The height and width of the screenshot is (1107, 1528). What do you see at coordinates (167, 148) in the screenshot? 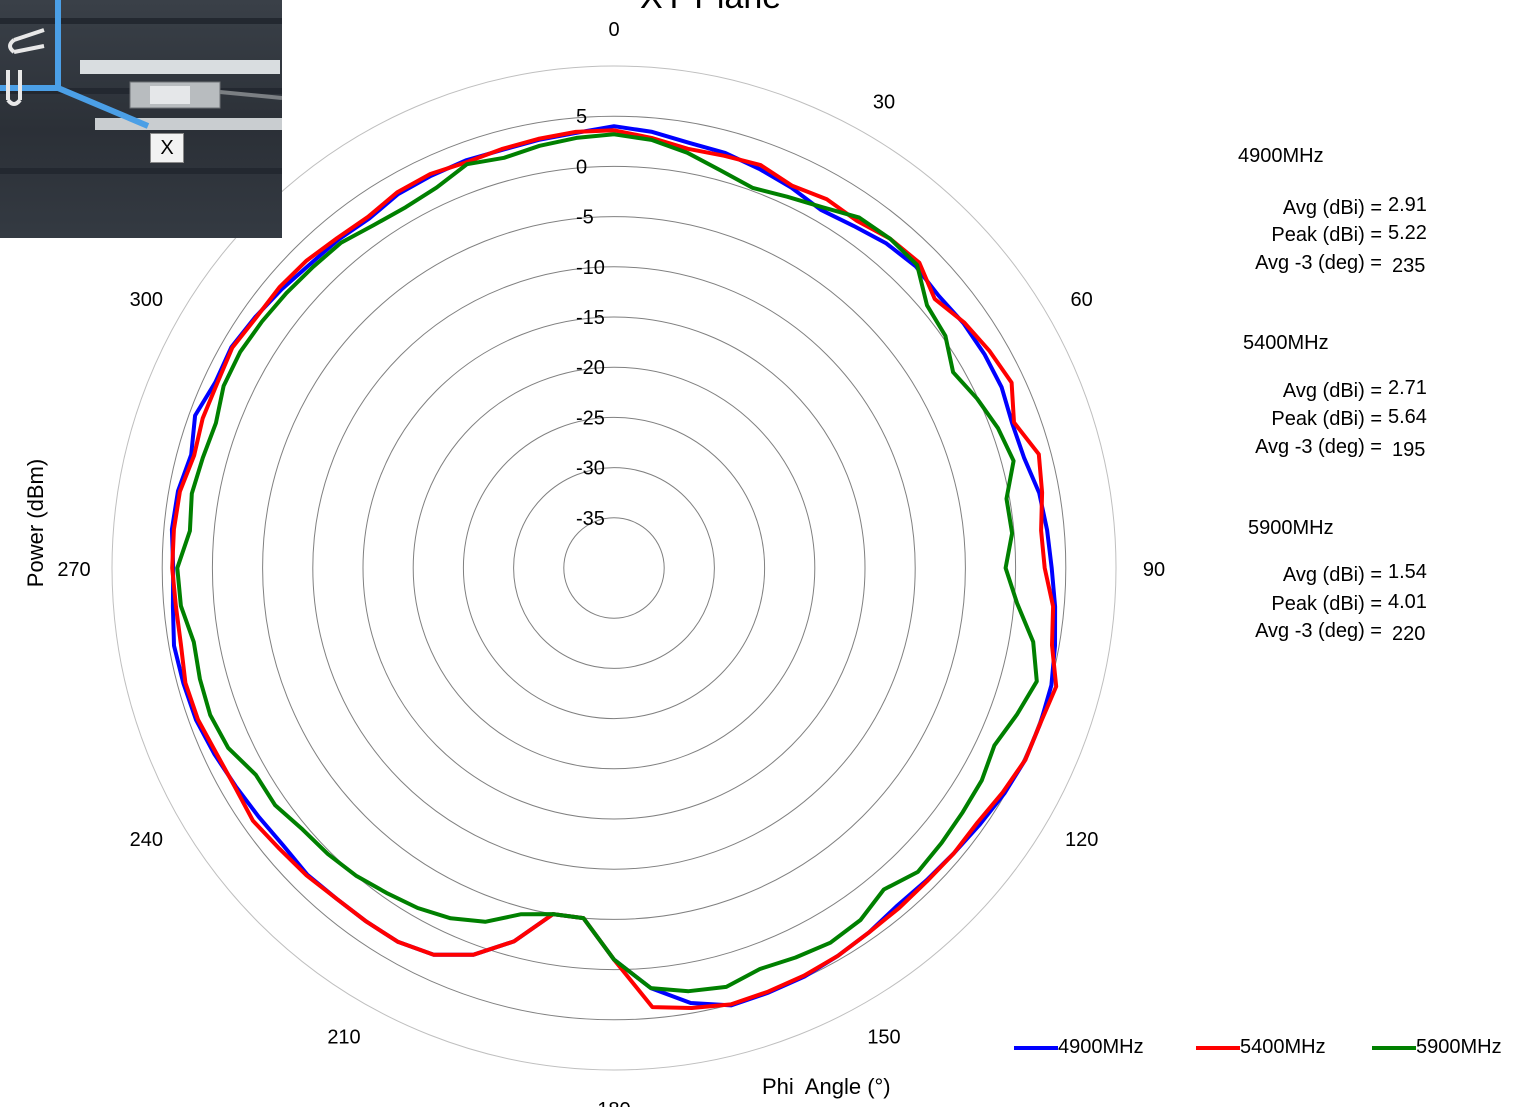
I see `x-axis-indicator: X` at bounding box center [167, 148].